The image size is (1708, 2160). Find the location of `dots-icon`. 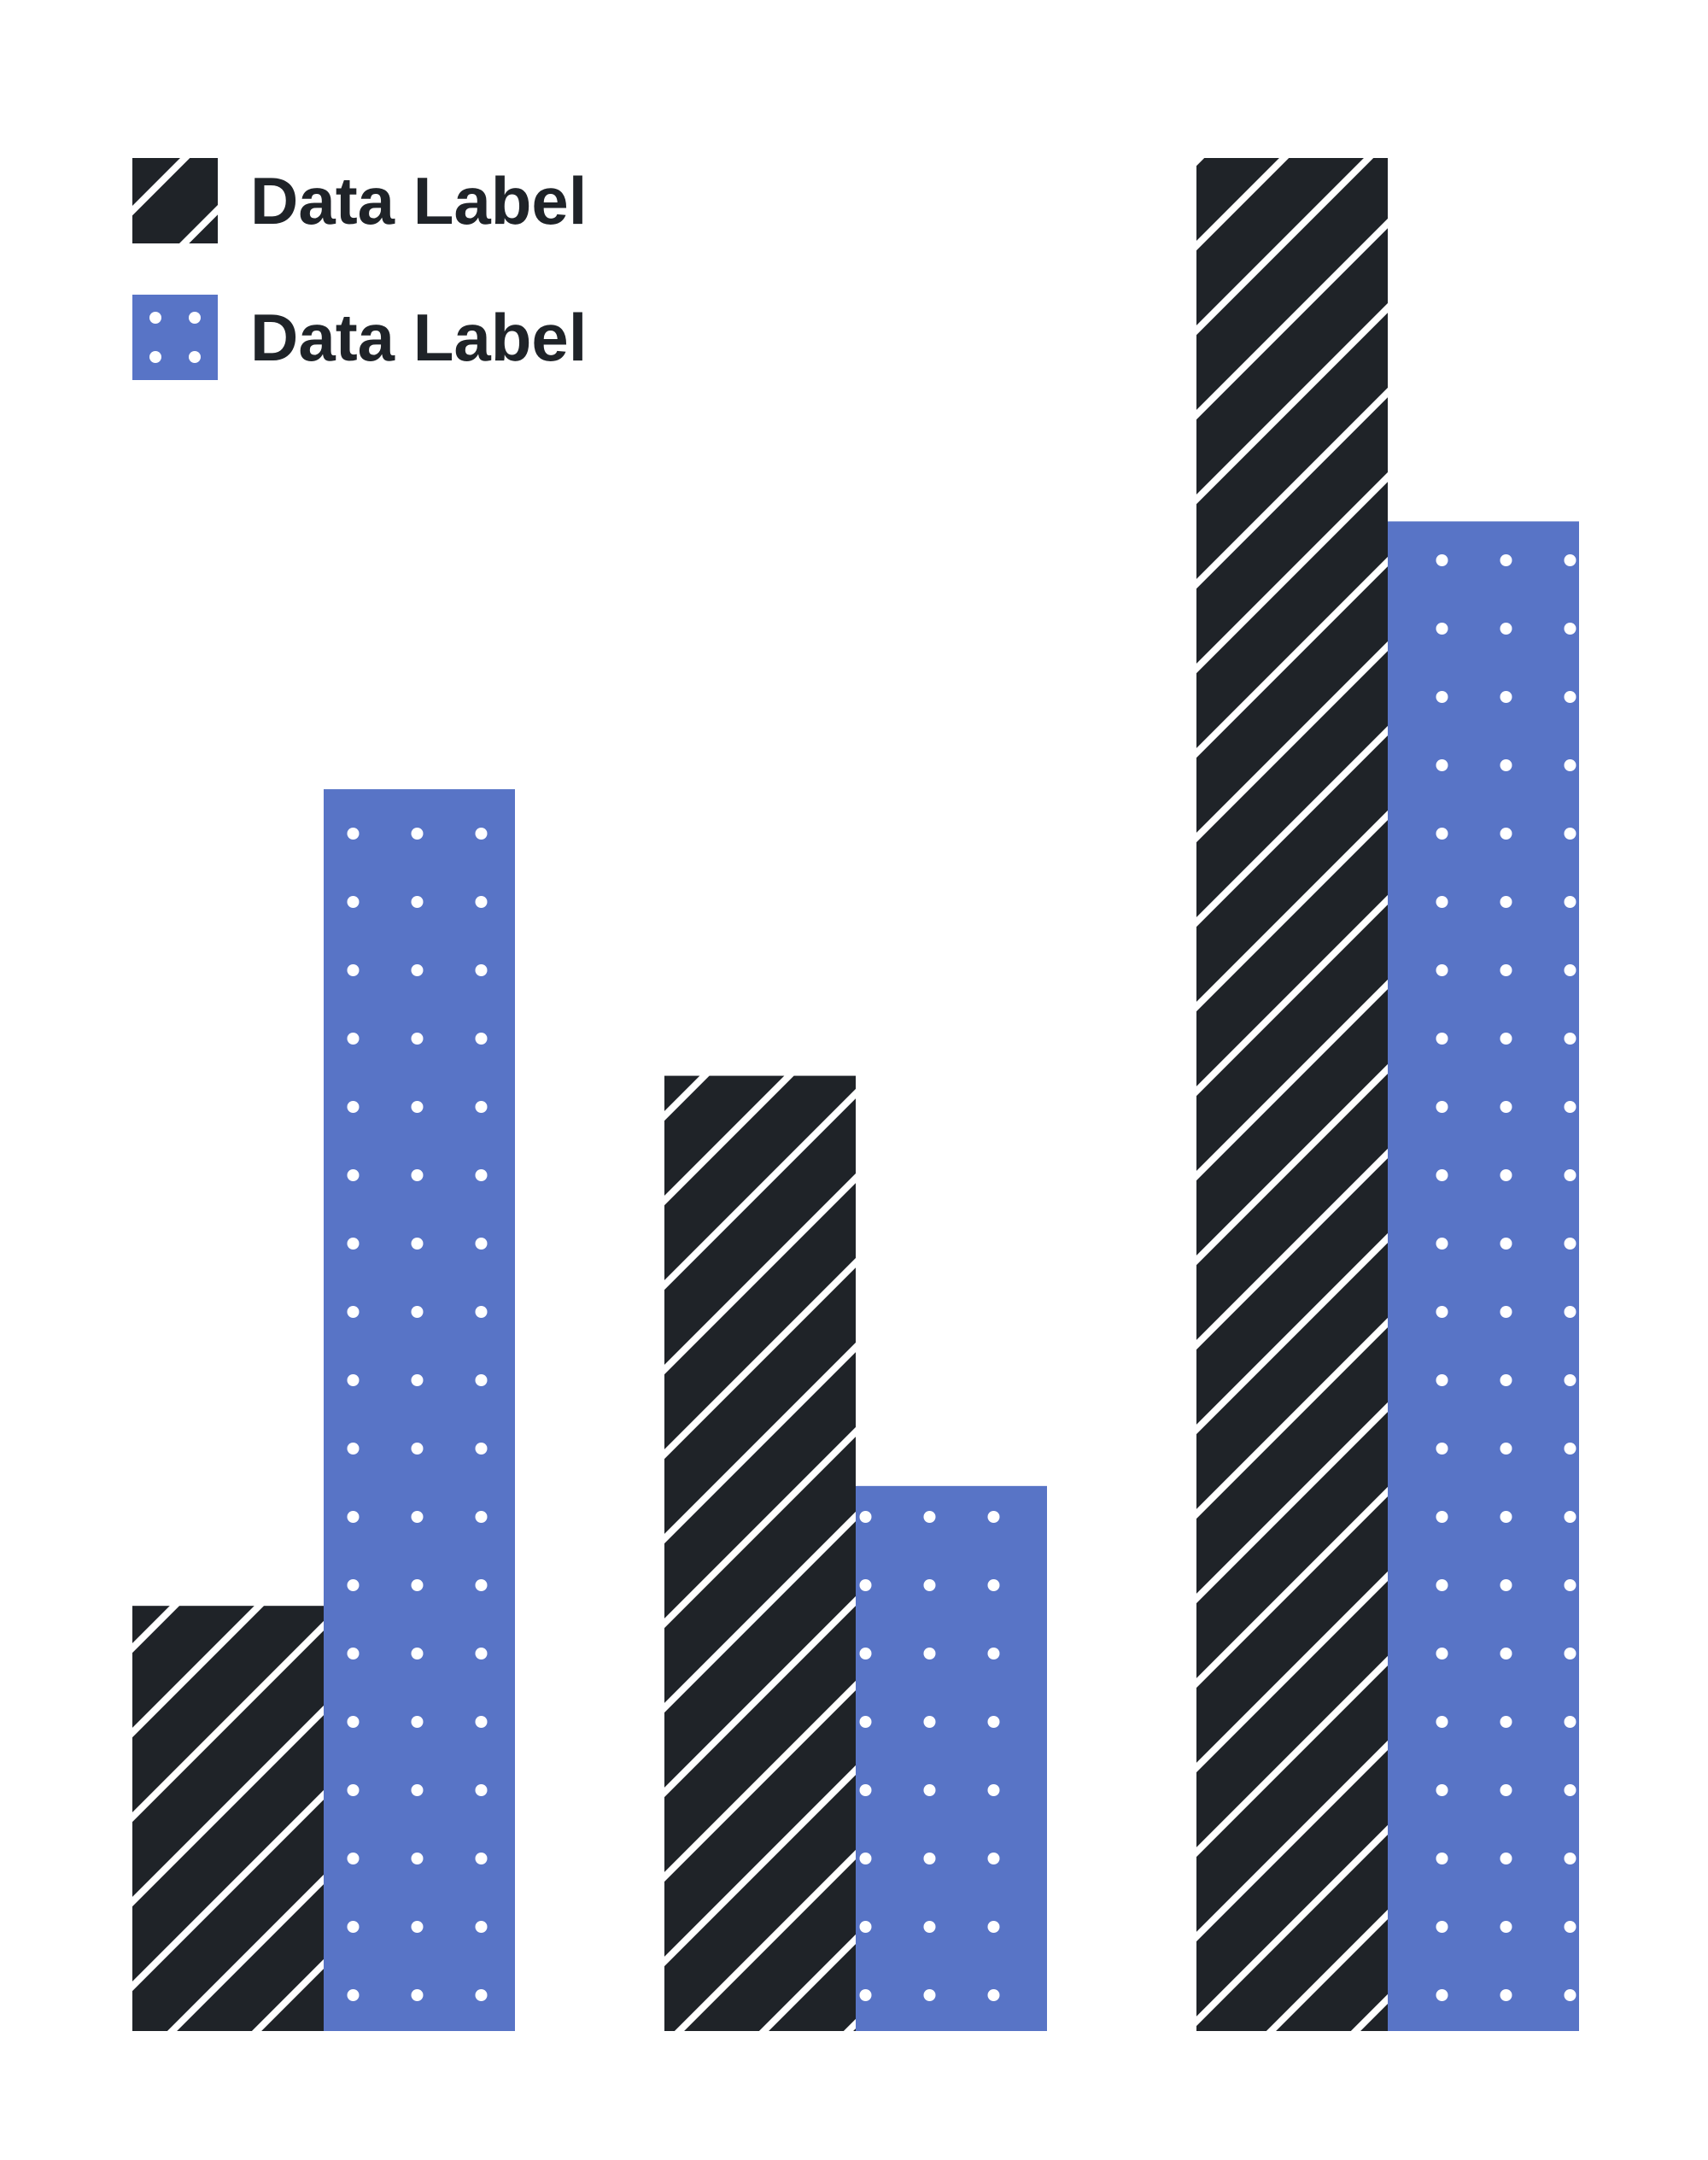

dots-icon is located at coordinates (175, 337).